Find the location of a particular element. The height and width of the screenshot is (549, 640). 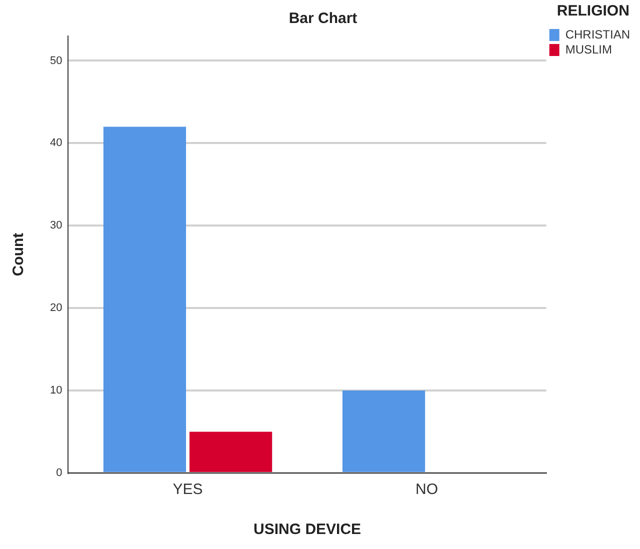

y-axis-title: Count is located at coordinates (19, 254).